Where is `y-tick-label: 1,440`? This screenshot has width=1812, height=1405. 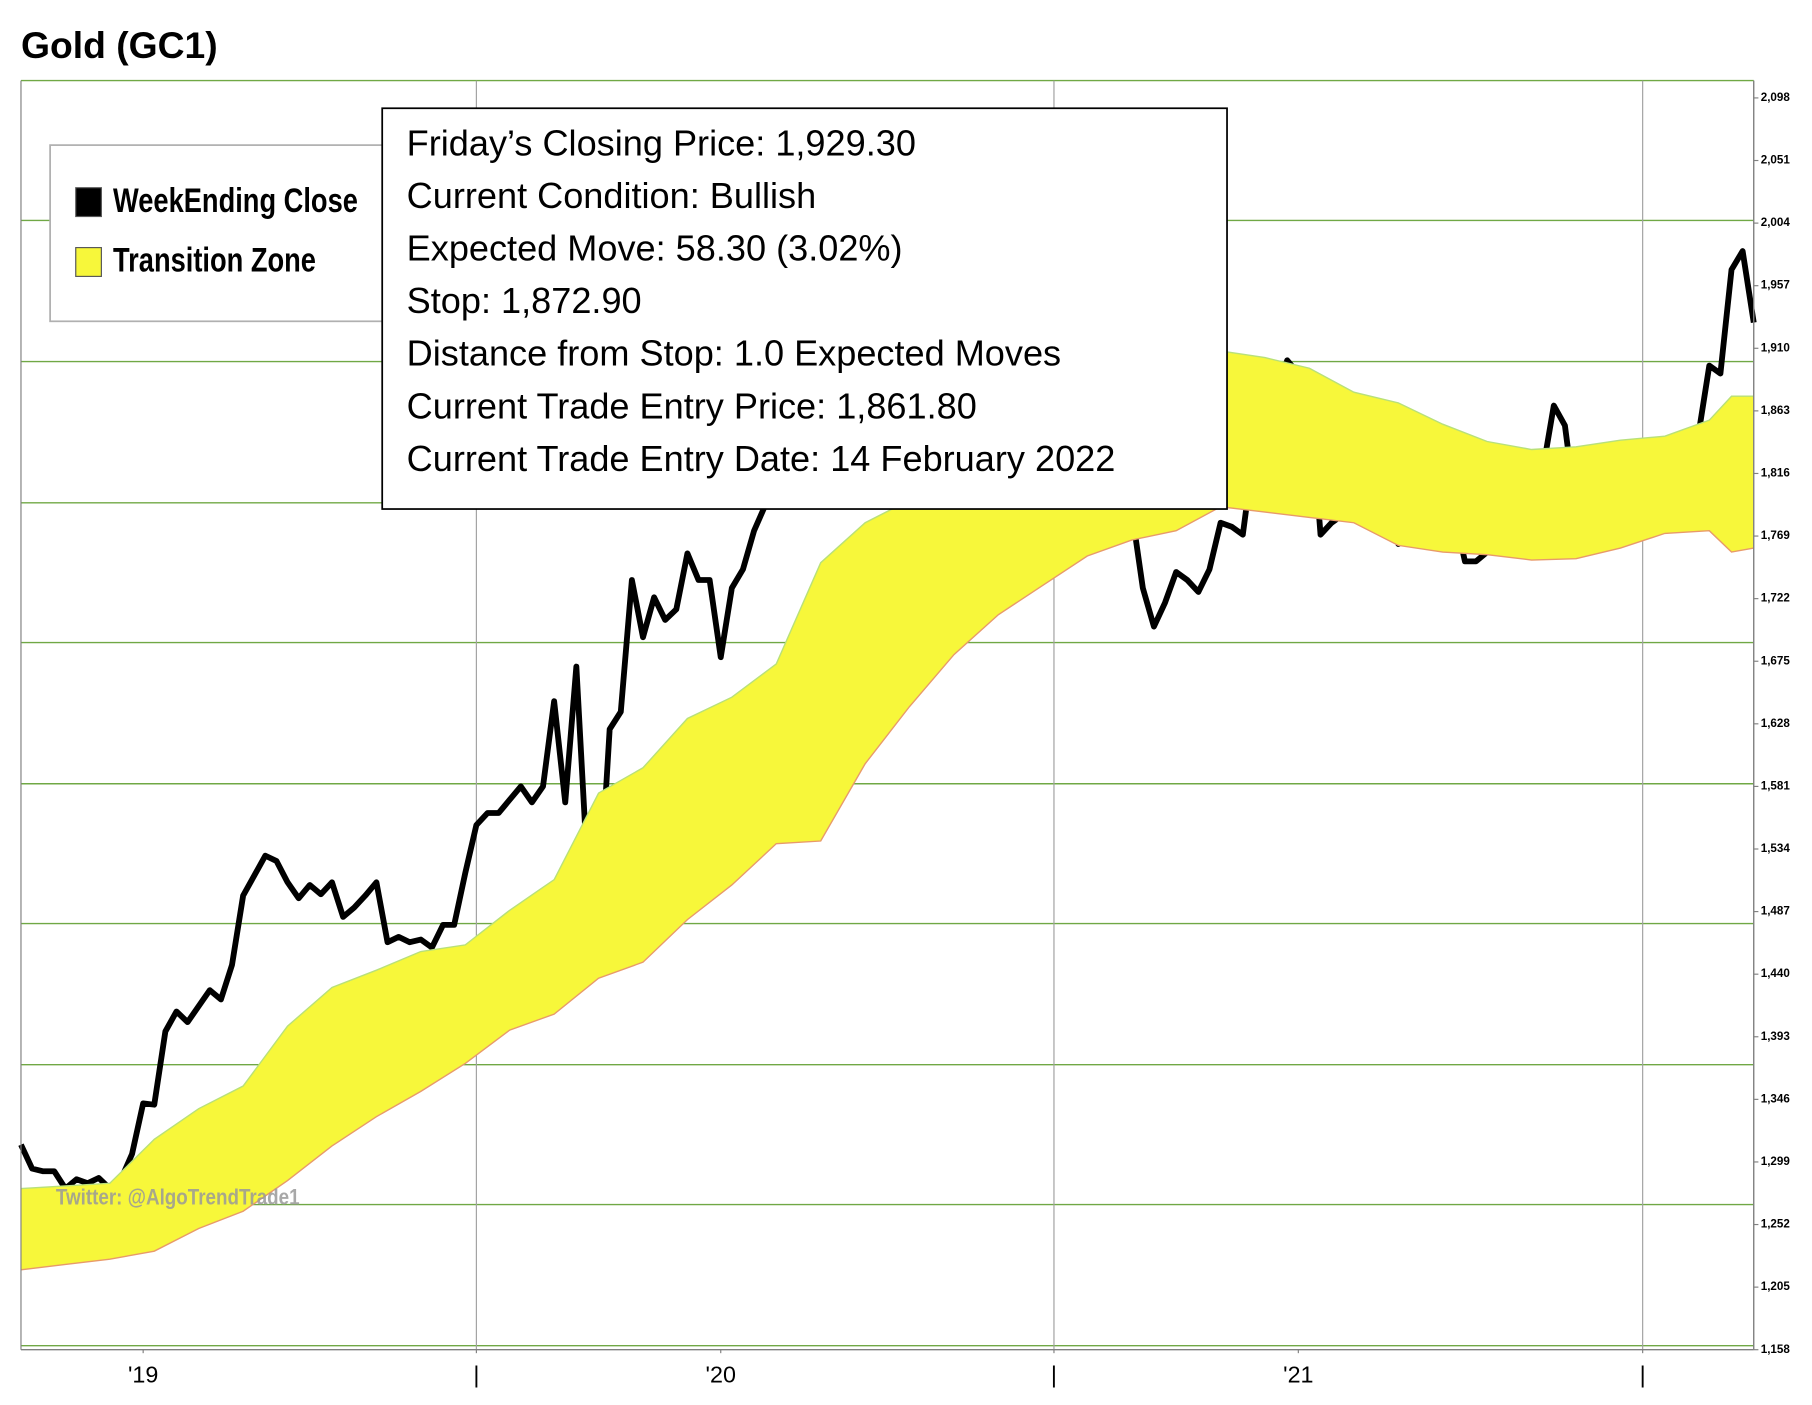 y-tick-label: 1,440 is located at coordinates (1775, 974).